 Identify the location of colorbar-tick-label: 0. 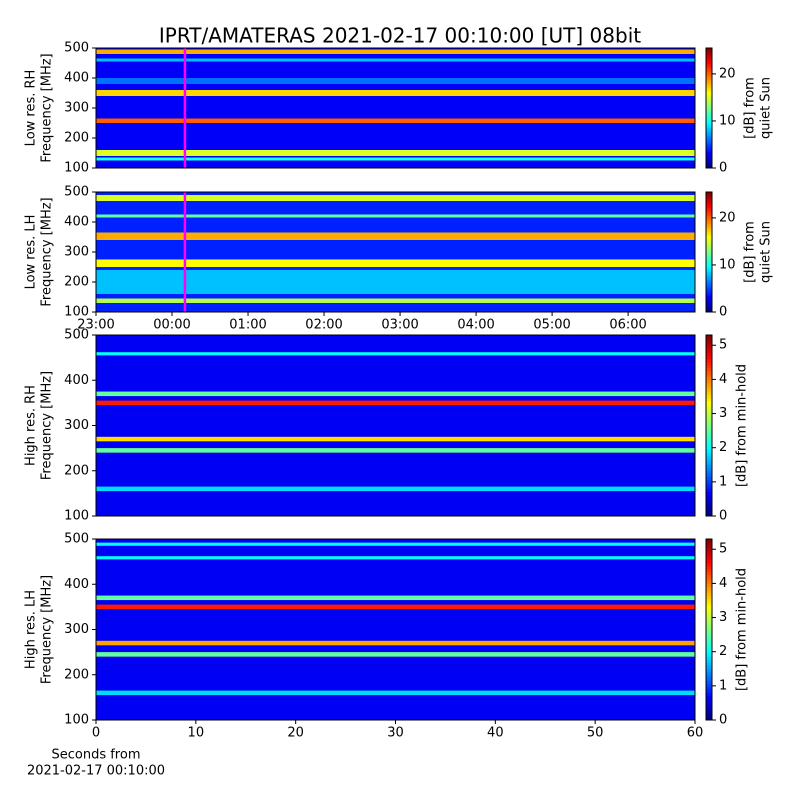
(723, 720).